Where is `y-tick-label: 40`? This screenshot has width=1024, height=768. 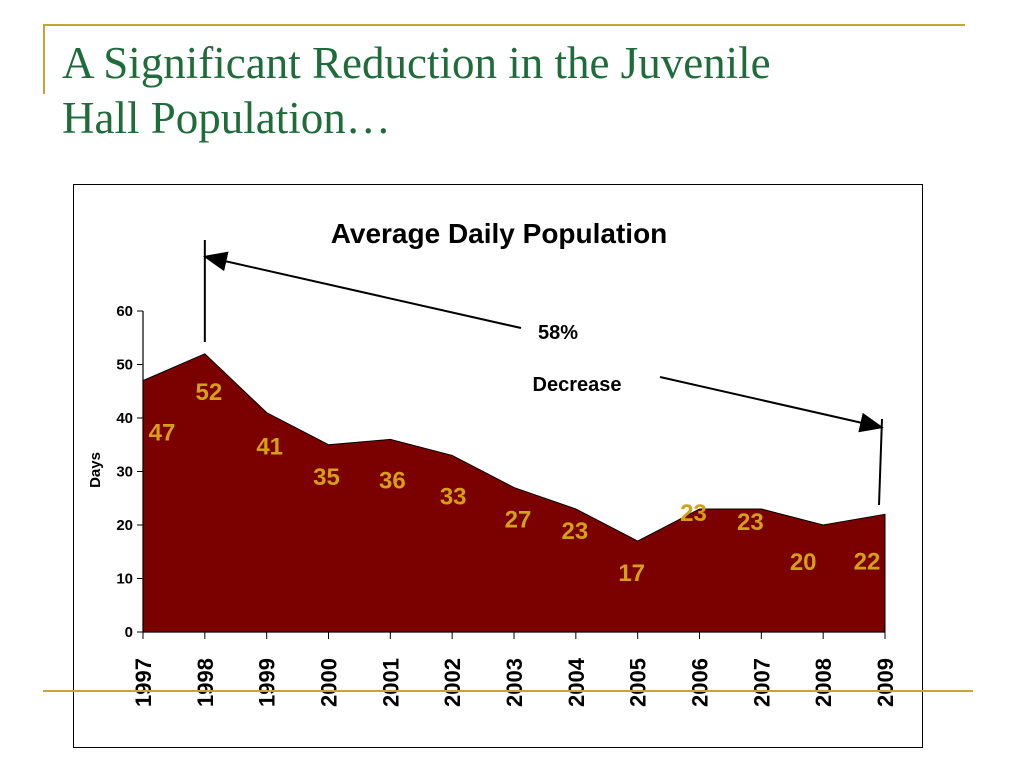
y-tick-label: 40 is located at coordinates (124, 418).